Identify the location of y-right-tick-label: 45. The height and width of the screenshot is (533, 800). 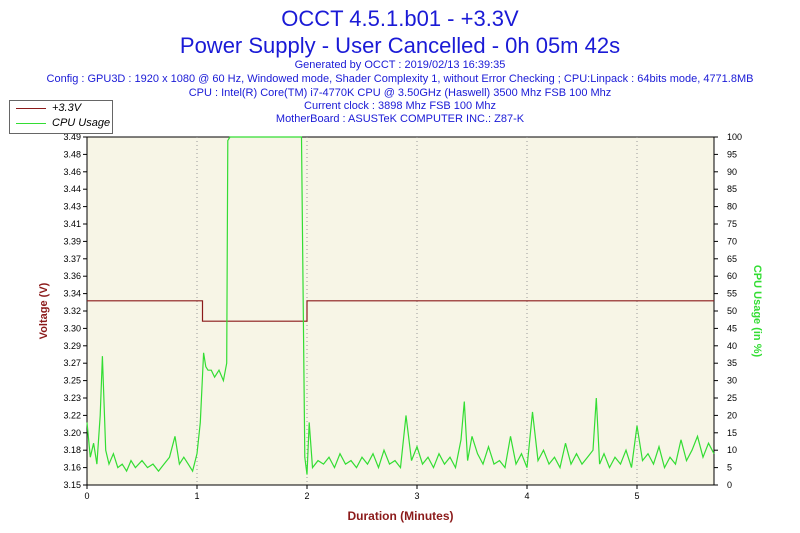
(732, 328).